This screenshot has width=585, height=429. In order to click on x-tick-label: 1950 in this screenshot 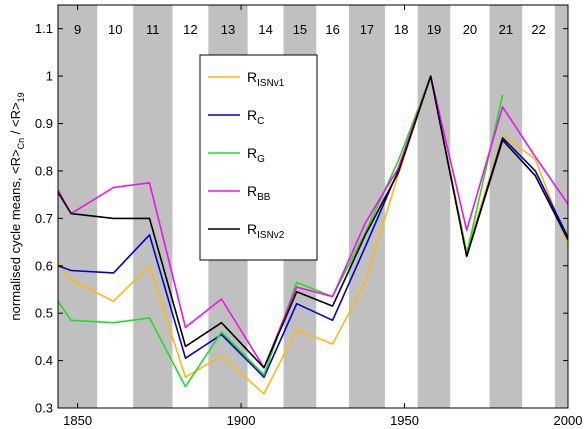, I will do `click(404, 420)`.